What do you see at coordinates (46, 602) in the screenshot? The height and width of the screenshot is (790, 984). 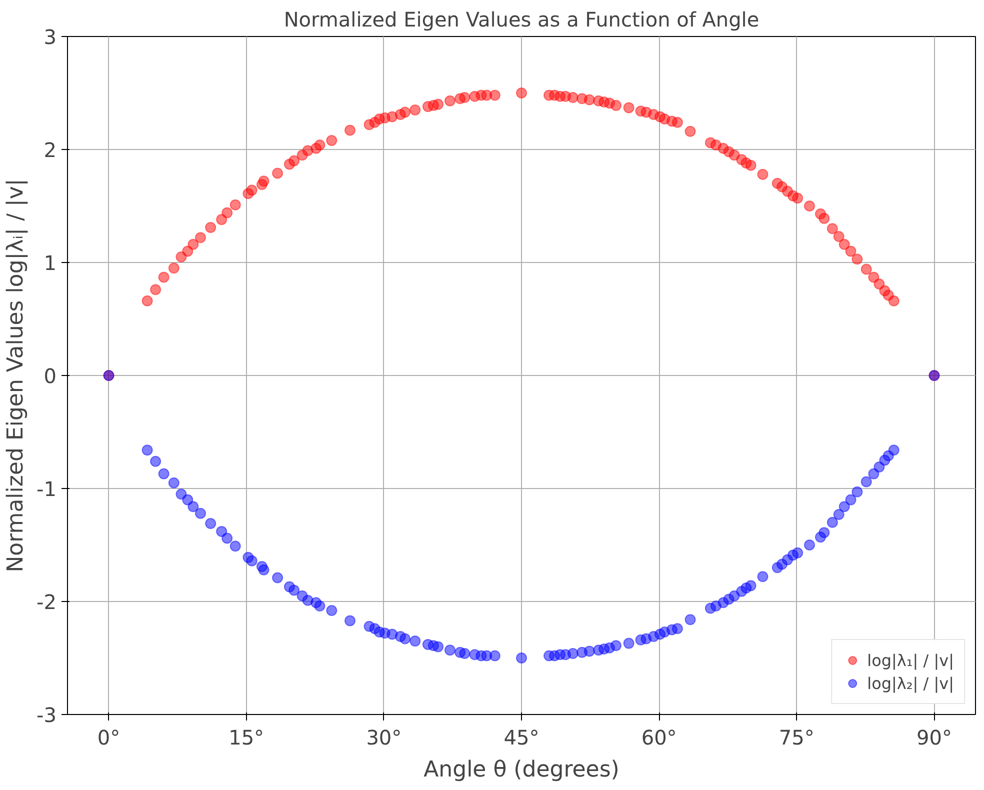 I see `y-tick-label: -2` at bounding box center [46, 602].